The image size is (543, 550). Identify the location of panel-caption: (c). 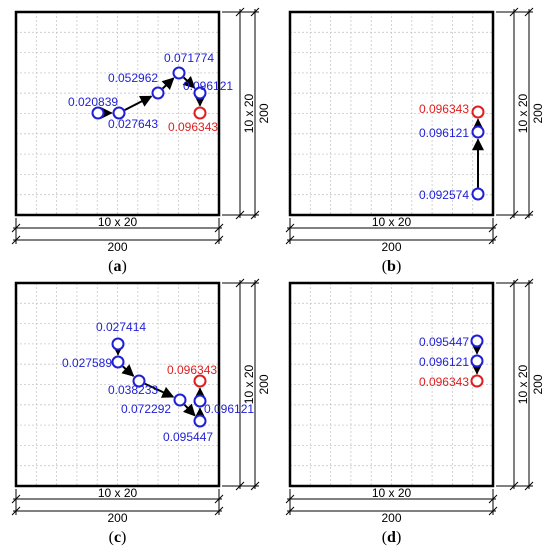
(118, 537).